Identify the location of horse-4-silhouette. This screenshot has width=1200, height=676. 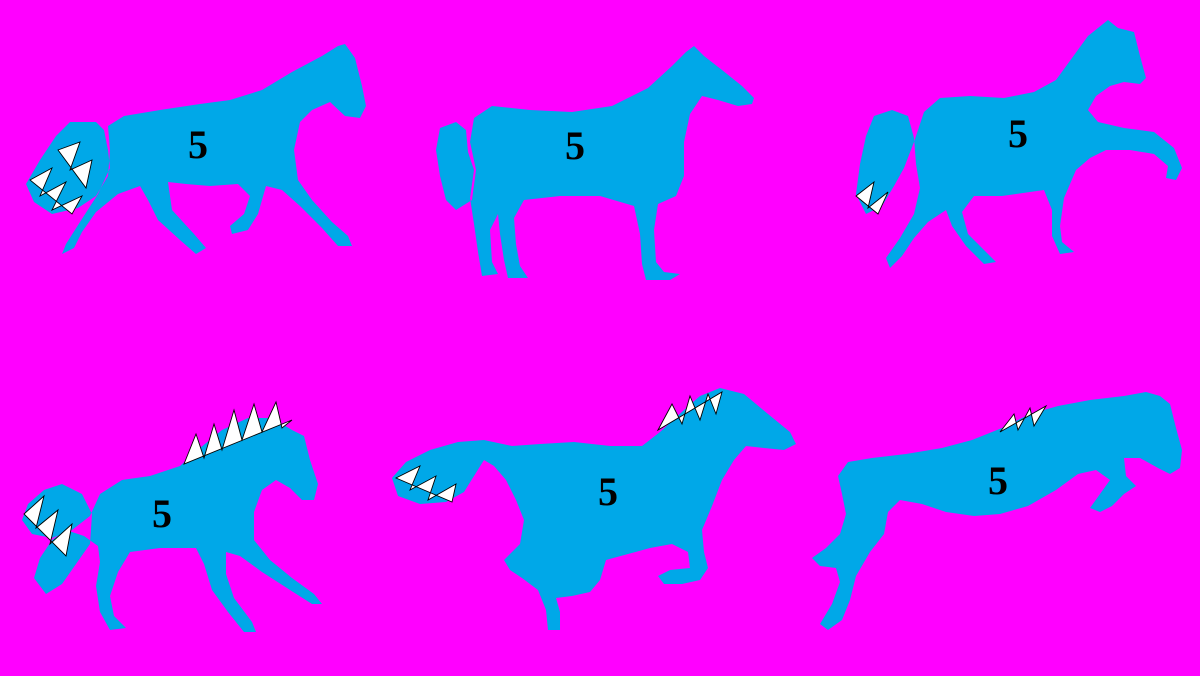
(172, 516).